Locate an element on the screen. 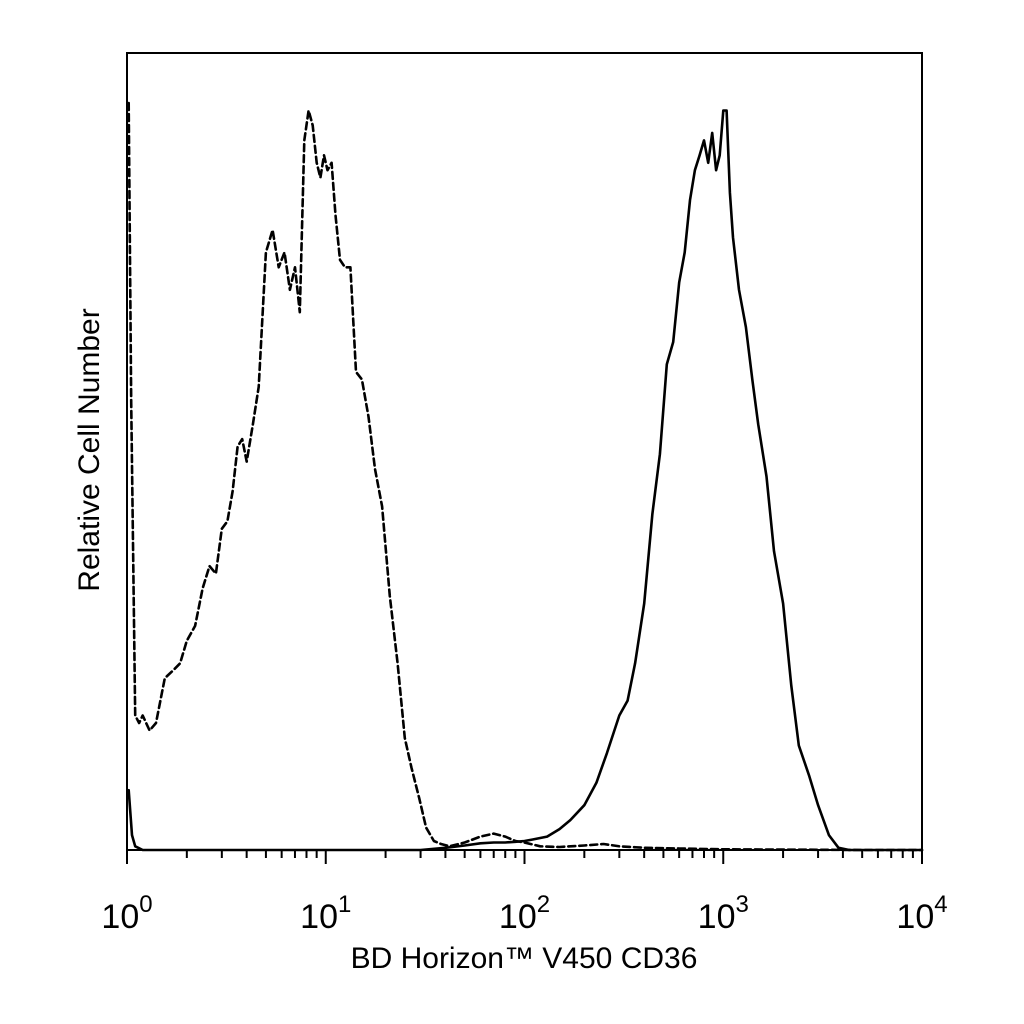 Image resolution: width=1024 pixels, height=1024 pixels. x-tick-label: 10¹ is located at coordinates (325, 913).